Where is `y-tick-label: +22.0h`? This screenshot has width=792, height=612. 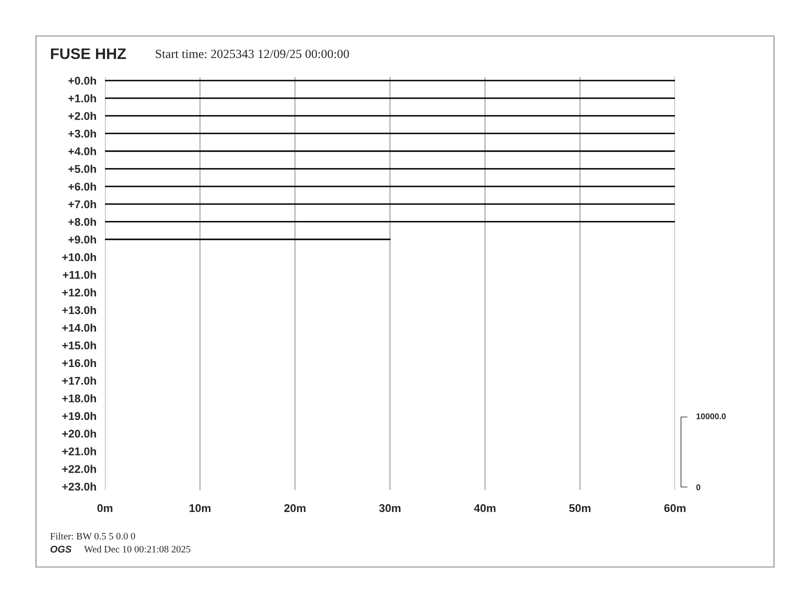 y-tick-label: +22.0h is located at coordinates (79, 468).